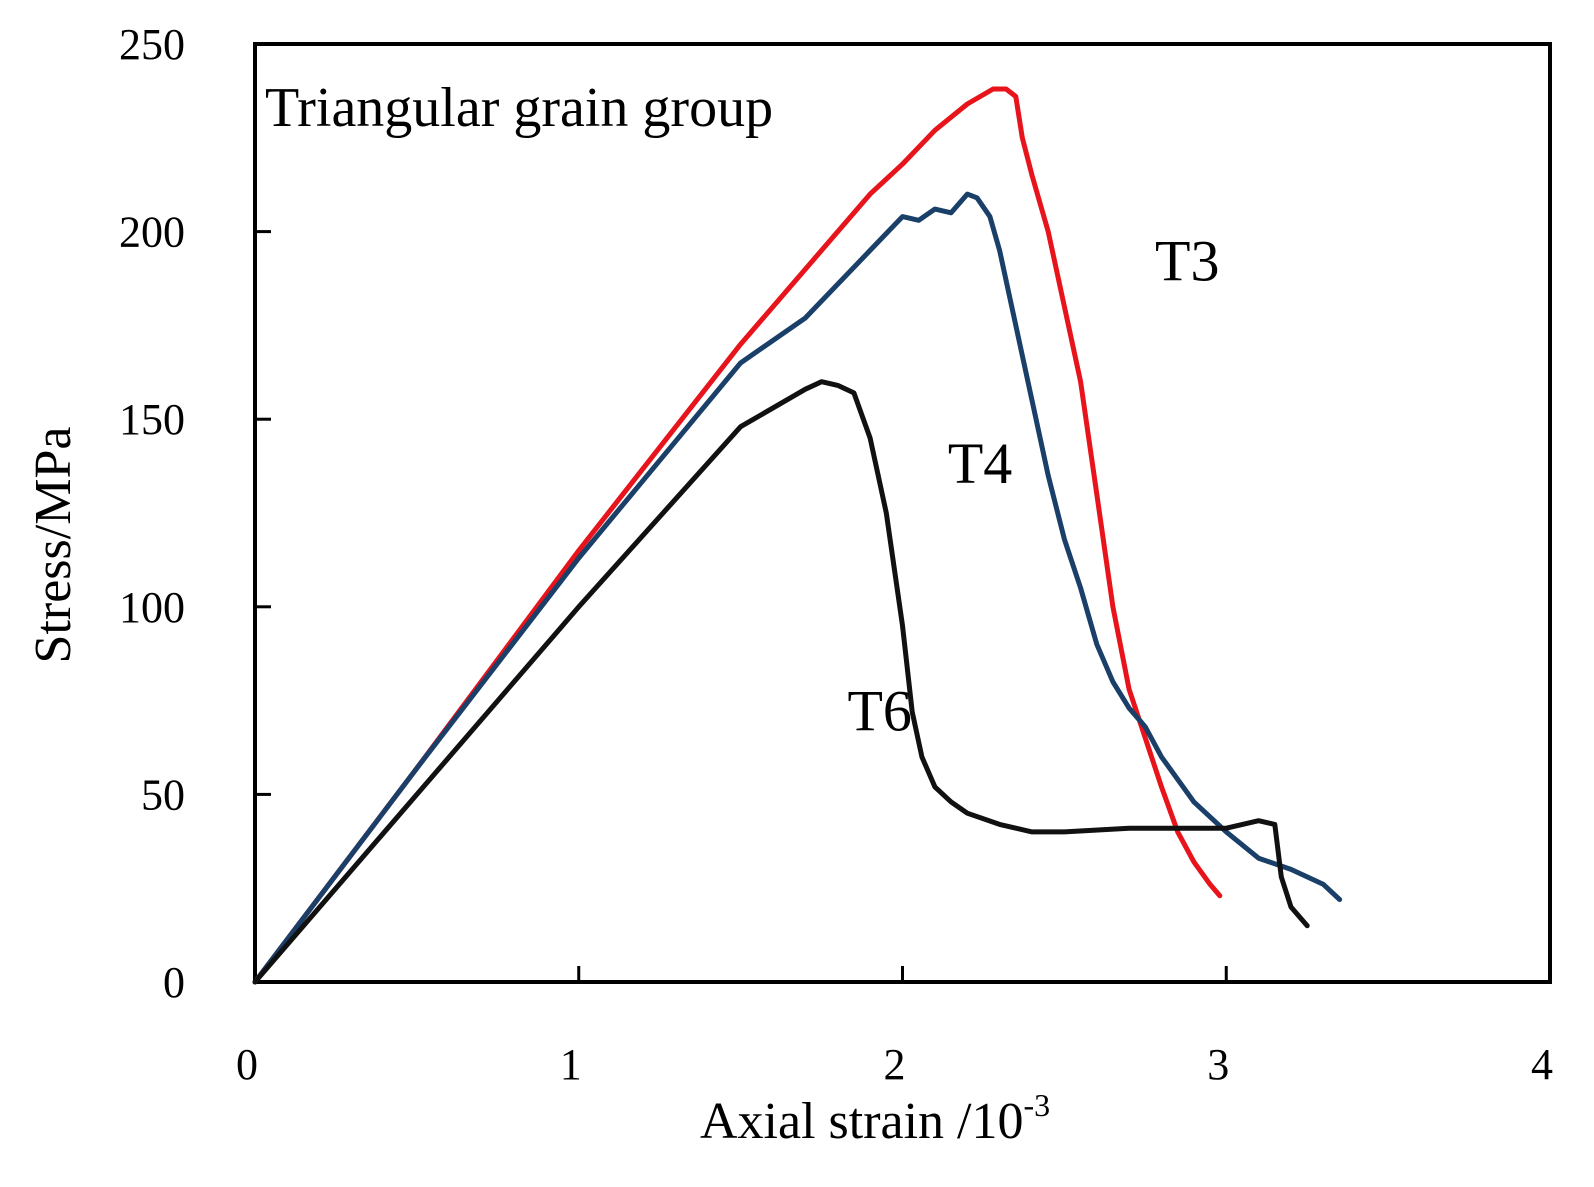 This screenshot has height=1187, width=1594. What do you see at coordinates (152, 232) in the screenshot?
I see `y-tick-label: 200` at bounding box center [152, 232].